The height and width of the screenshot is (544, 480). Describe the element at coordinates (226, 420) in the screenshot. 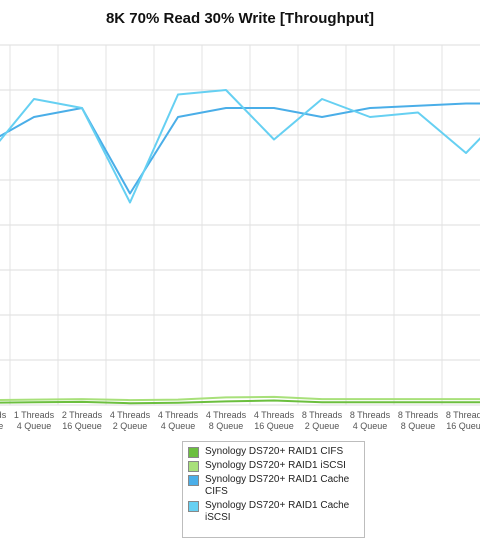

I see `x-tick-label: 4 Threads 8 Queue` at that location.